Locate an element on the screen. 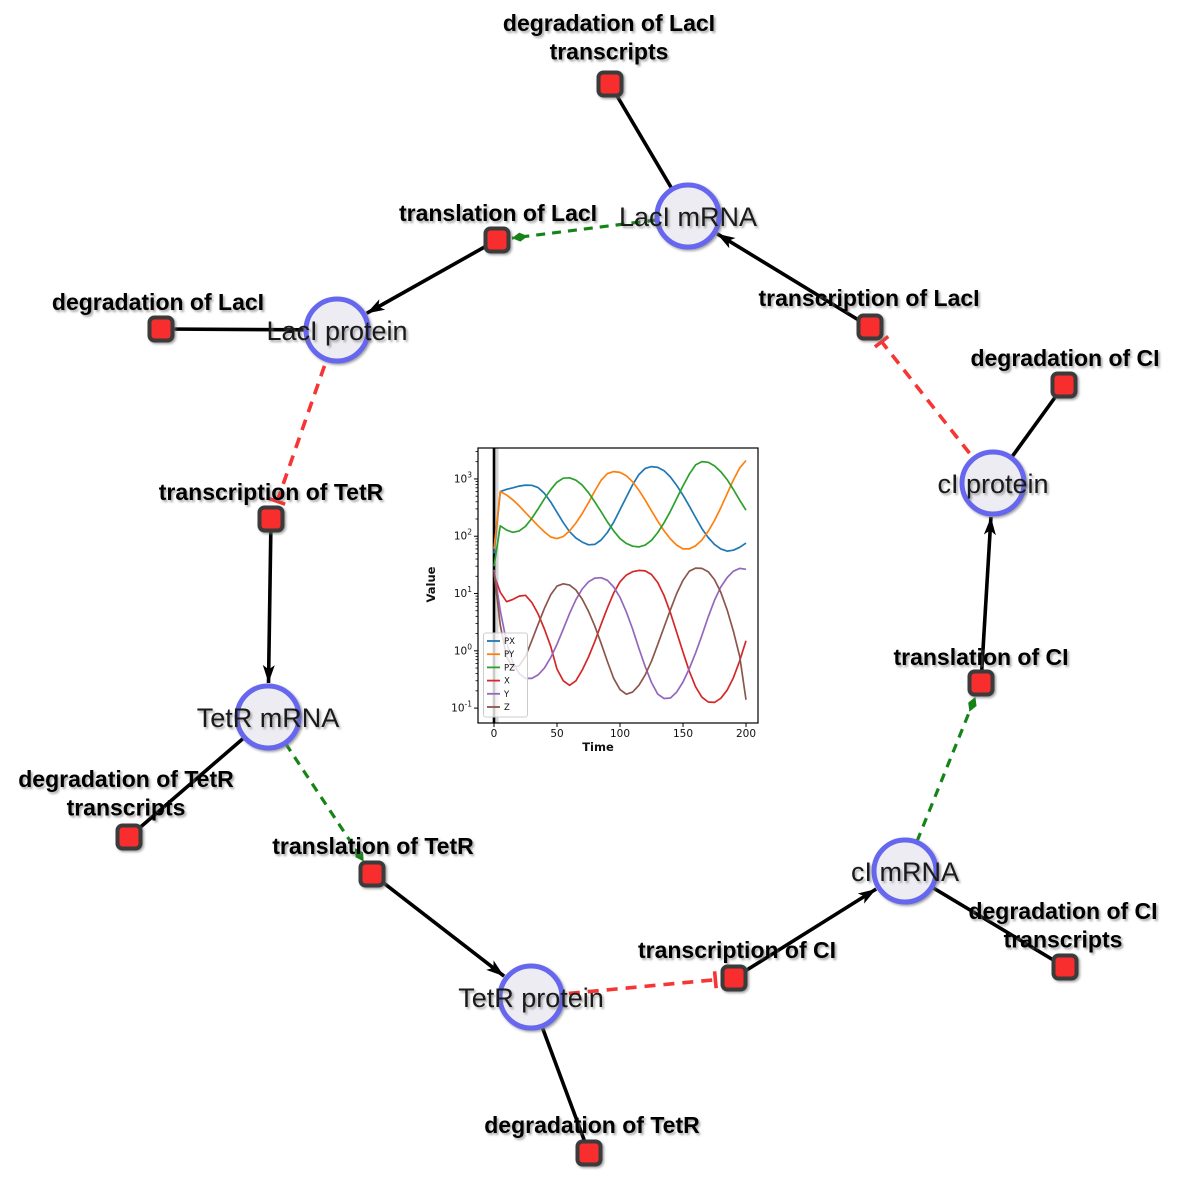  species-label-laci-mrna: LacI mRNA is located at coordinates (688, 217).